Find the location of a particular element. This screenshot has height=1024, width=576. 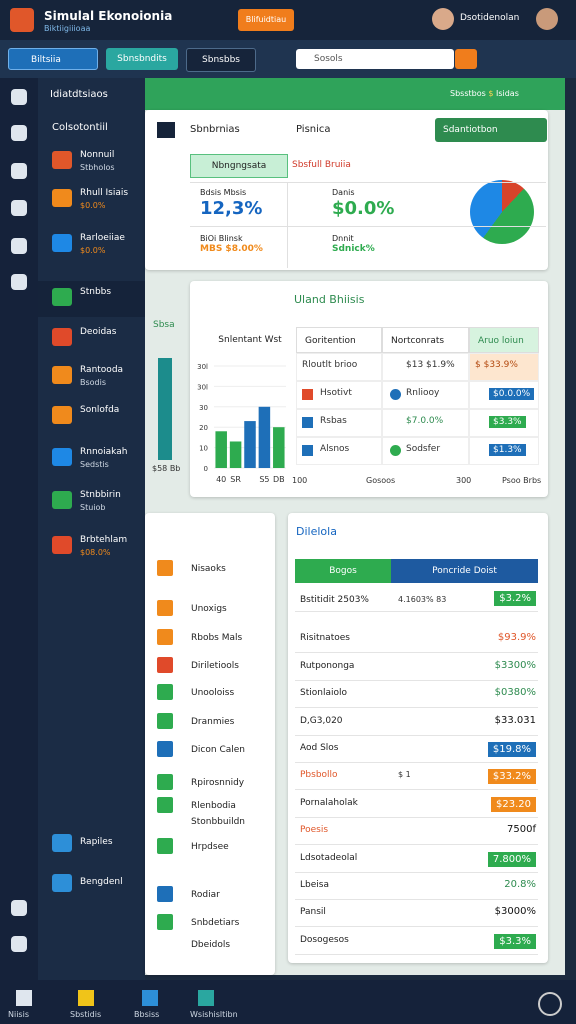

y-tick-label: 30 is located at coordinates (203, 408).